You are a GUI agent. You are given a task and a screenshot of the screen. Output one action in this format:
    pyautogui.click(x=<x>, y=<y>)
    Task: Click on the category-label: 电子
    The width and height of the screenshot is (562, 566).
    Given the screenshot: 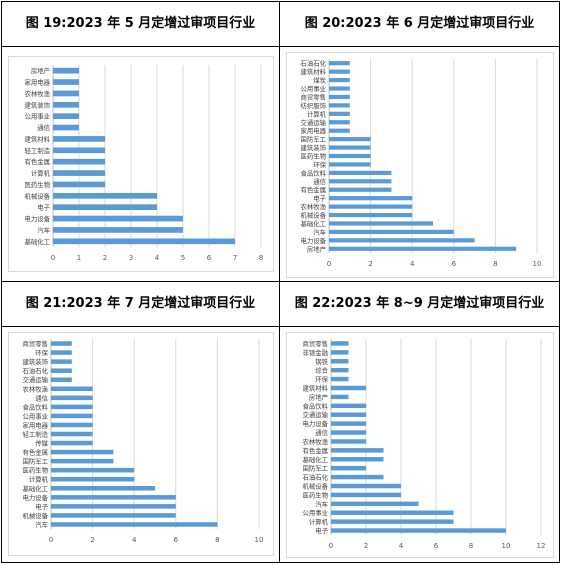 What is the action you would take?
    pyautogui.click(x=321, y=530)
    